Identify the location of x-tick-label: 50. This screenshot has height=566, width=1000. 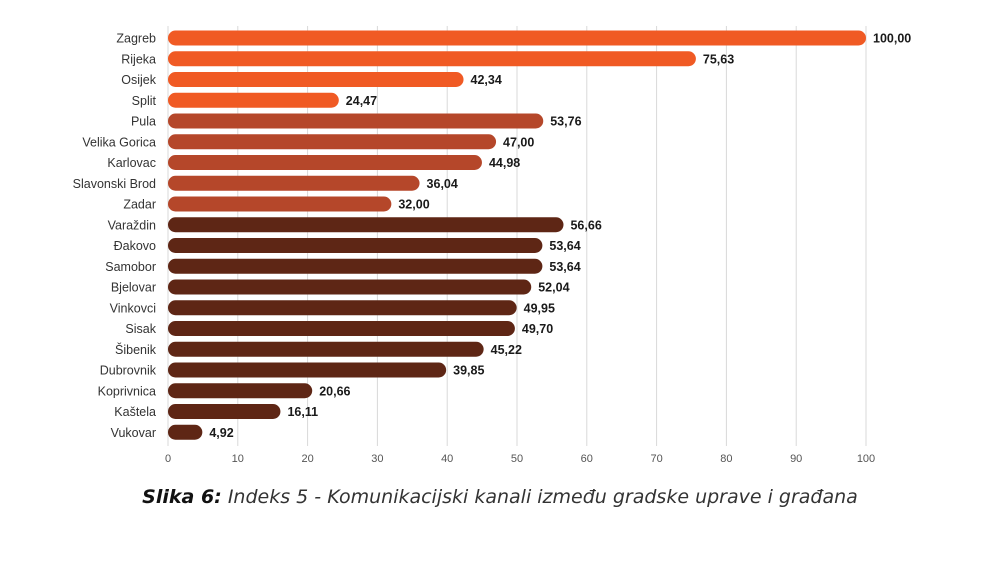
(517, 459).